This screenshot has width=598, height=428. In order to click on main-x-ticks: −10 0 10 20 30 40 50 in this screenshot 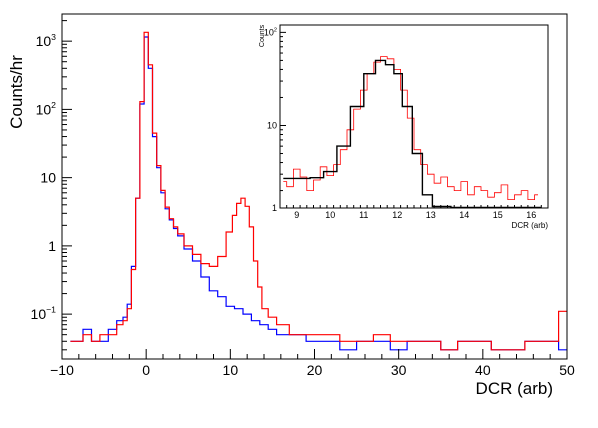, I will do `click(312, 363)`.